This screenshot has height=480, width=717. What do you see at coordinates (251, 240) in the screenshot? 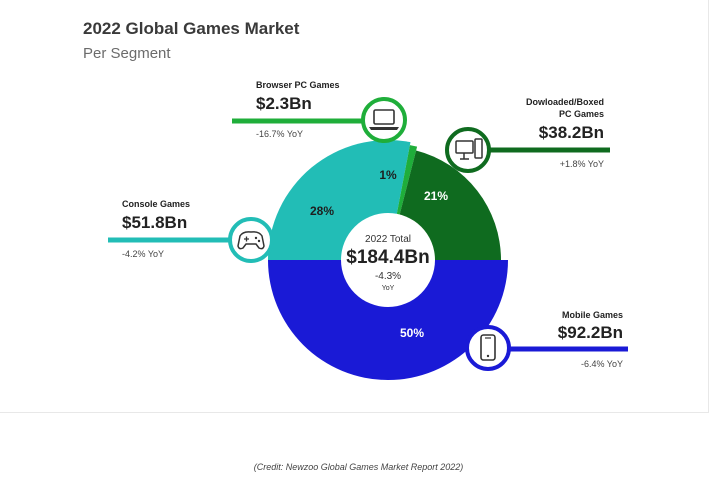
I see `gamepad-icon` at bounding box center [251, 240].